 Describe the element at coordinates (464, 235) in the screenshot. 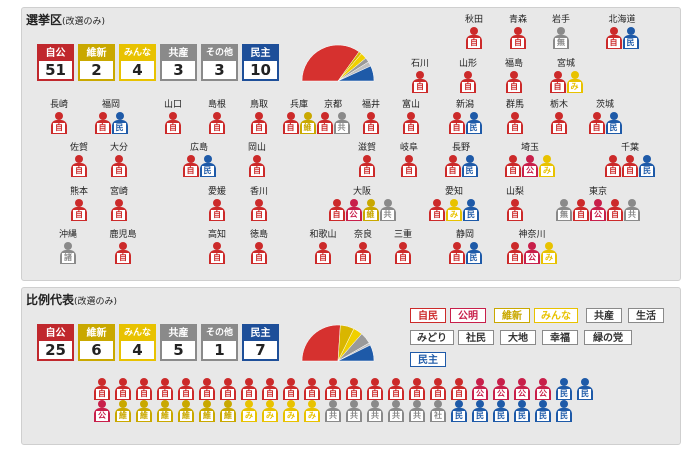

I see `prefecture-label: 静岡` at that location.